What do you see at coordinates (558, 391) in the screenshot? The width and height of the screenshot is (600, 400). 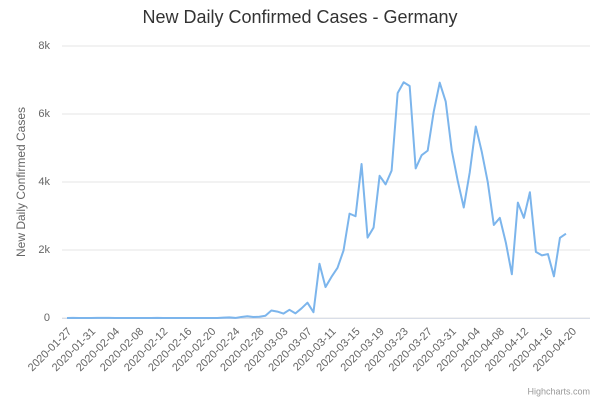 I see `credits: Highcharts.com` at bounding box center [558, 391].